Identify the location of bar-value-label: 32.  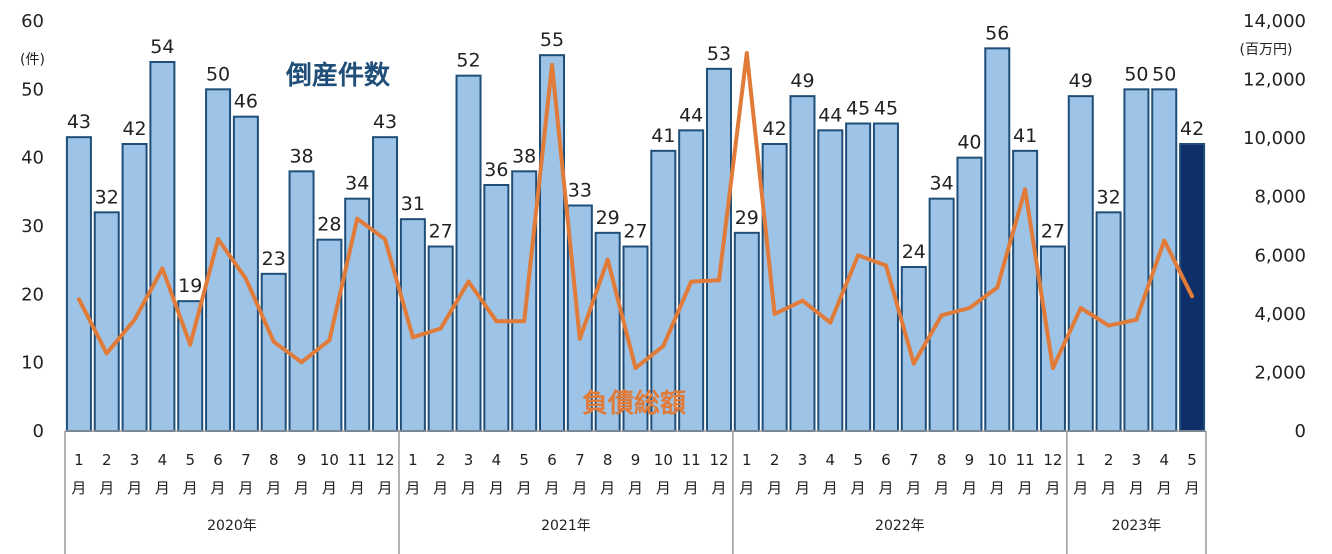
(107, 197).